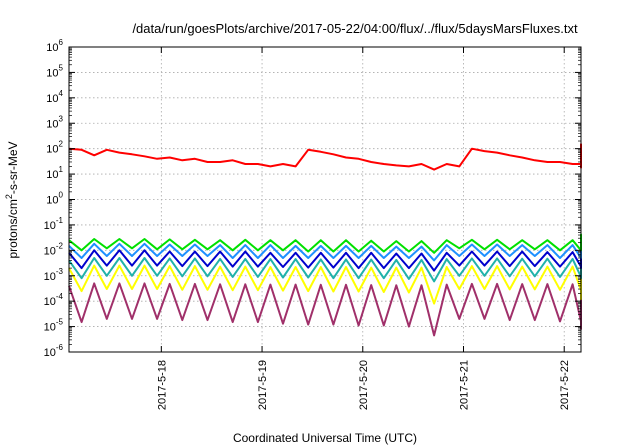 The height and width of the screenshot is (448, 640). I want to click on x-tick-label: 2017-5-18, so click(162, 385).